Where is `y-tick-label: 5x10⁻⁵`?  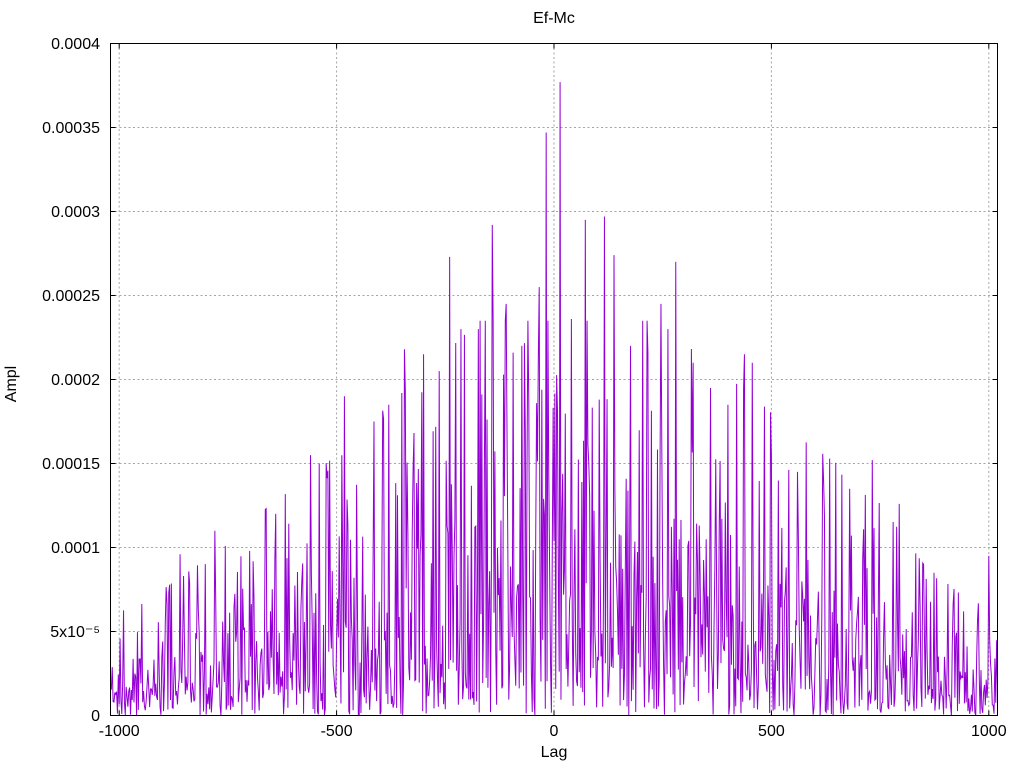
y-tick-label: 5x10⁻⁵ is located at coordinates (75, 632).